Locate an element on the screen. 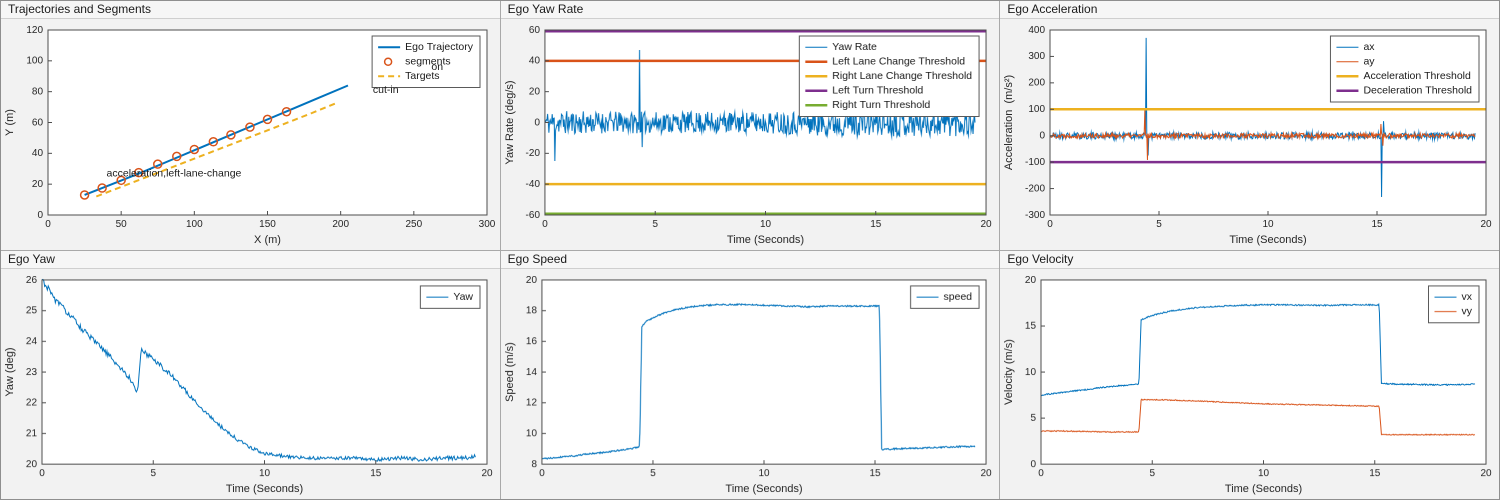 Image resolution: width=1500 pixels, height=500 pixels. panel-title-trajectories: Trajectories and Segments is located at coordinates (250, 10).